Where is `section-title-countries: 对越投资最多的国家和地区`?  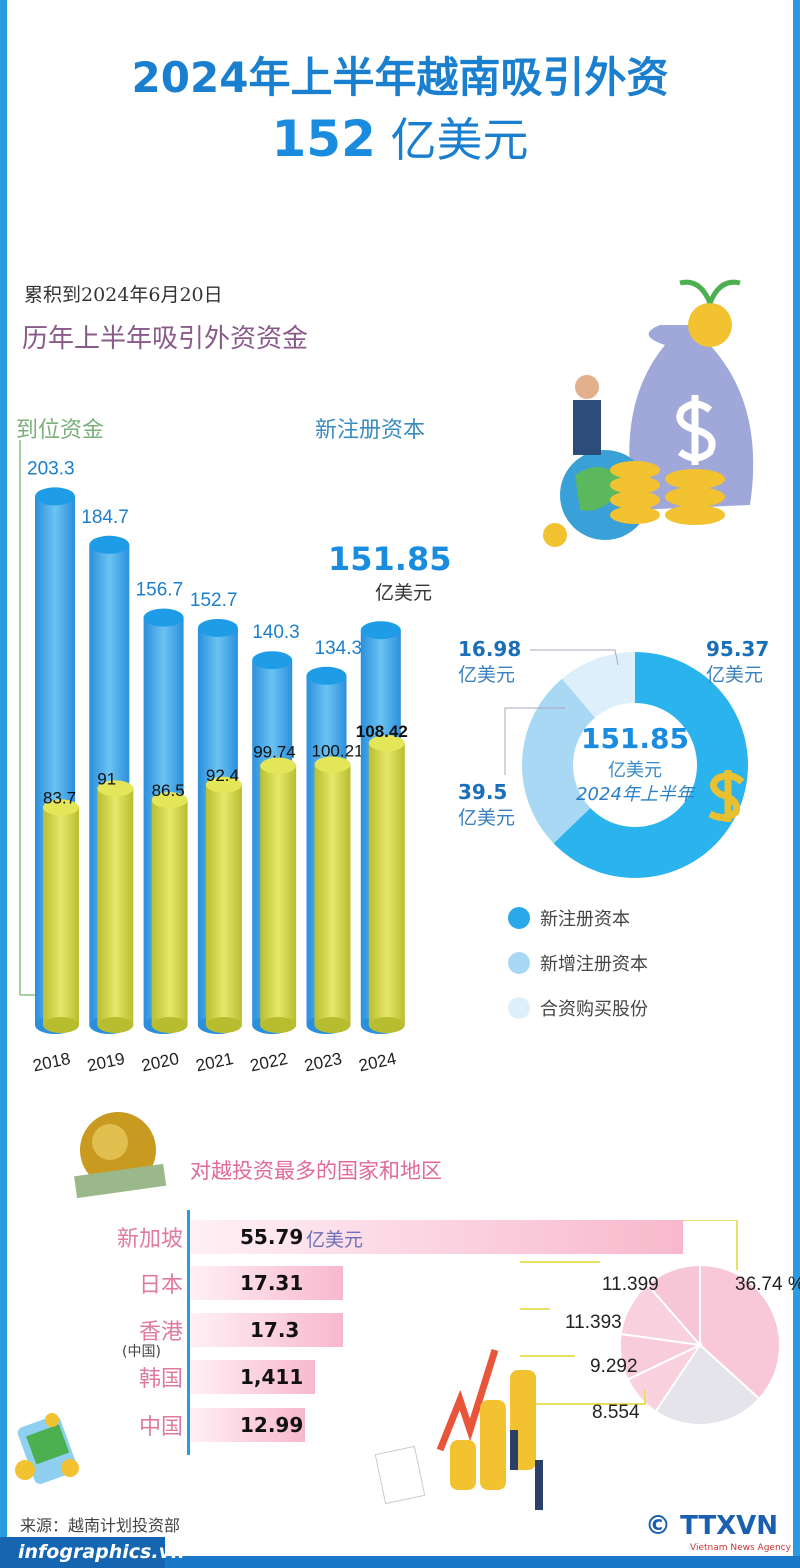 section-title-countries: 对越投资最多的国家和地区 is located at coordinates (316, 1171).